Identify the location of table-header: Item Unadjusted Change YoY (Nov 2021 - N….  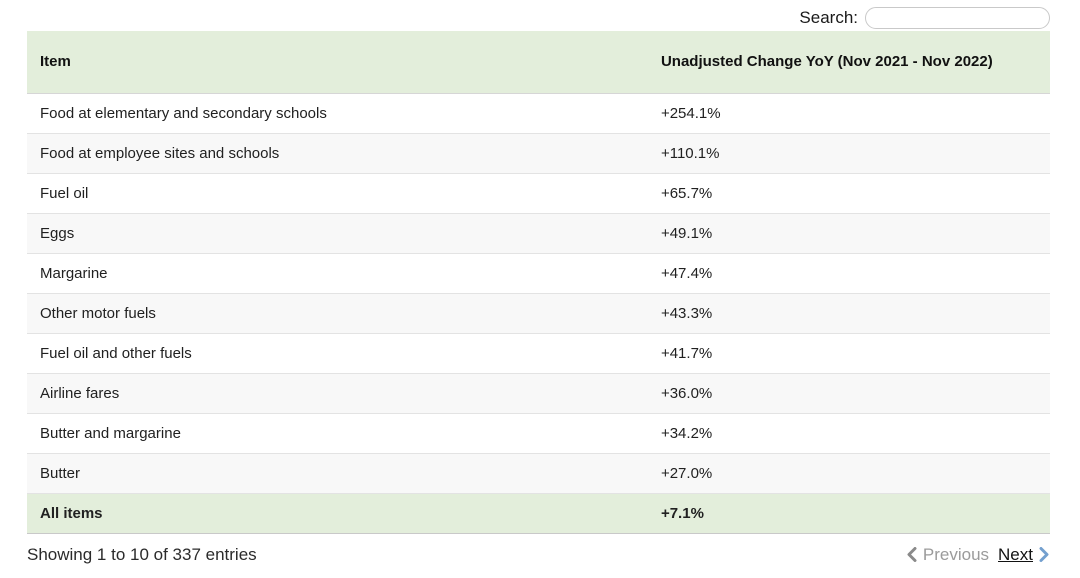
(538, 62).